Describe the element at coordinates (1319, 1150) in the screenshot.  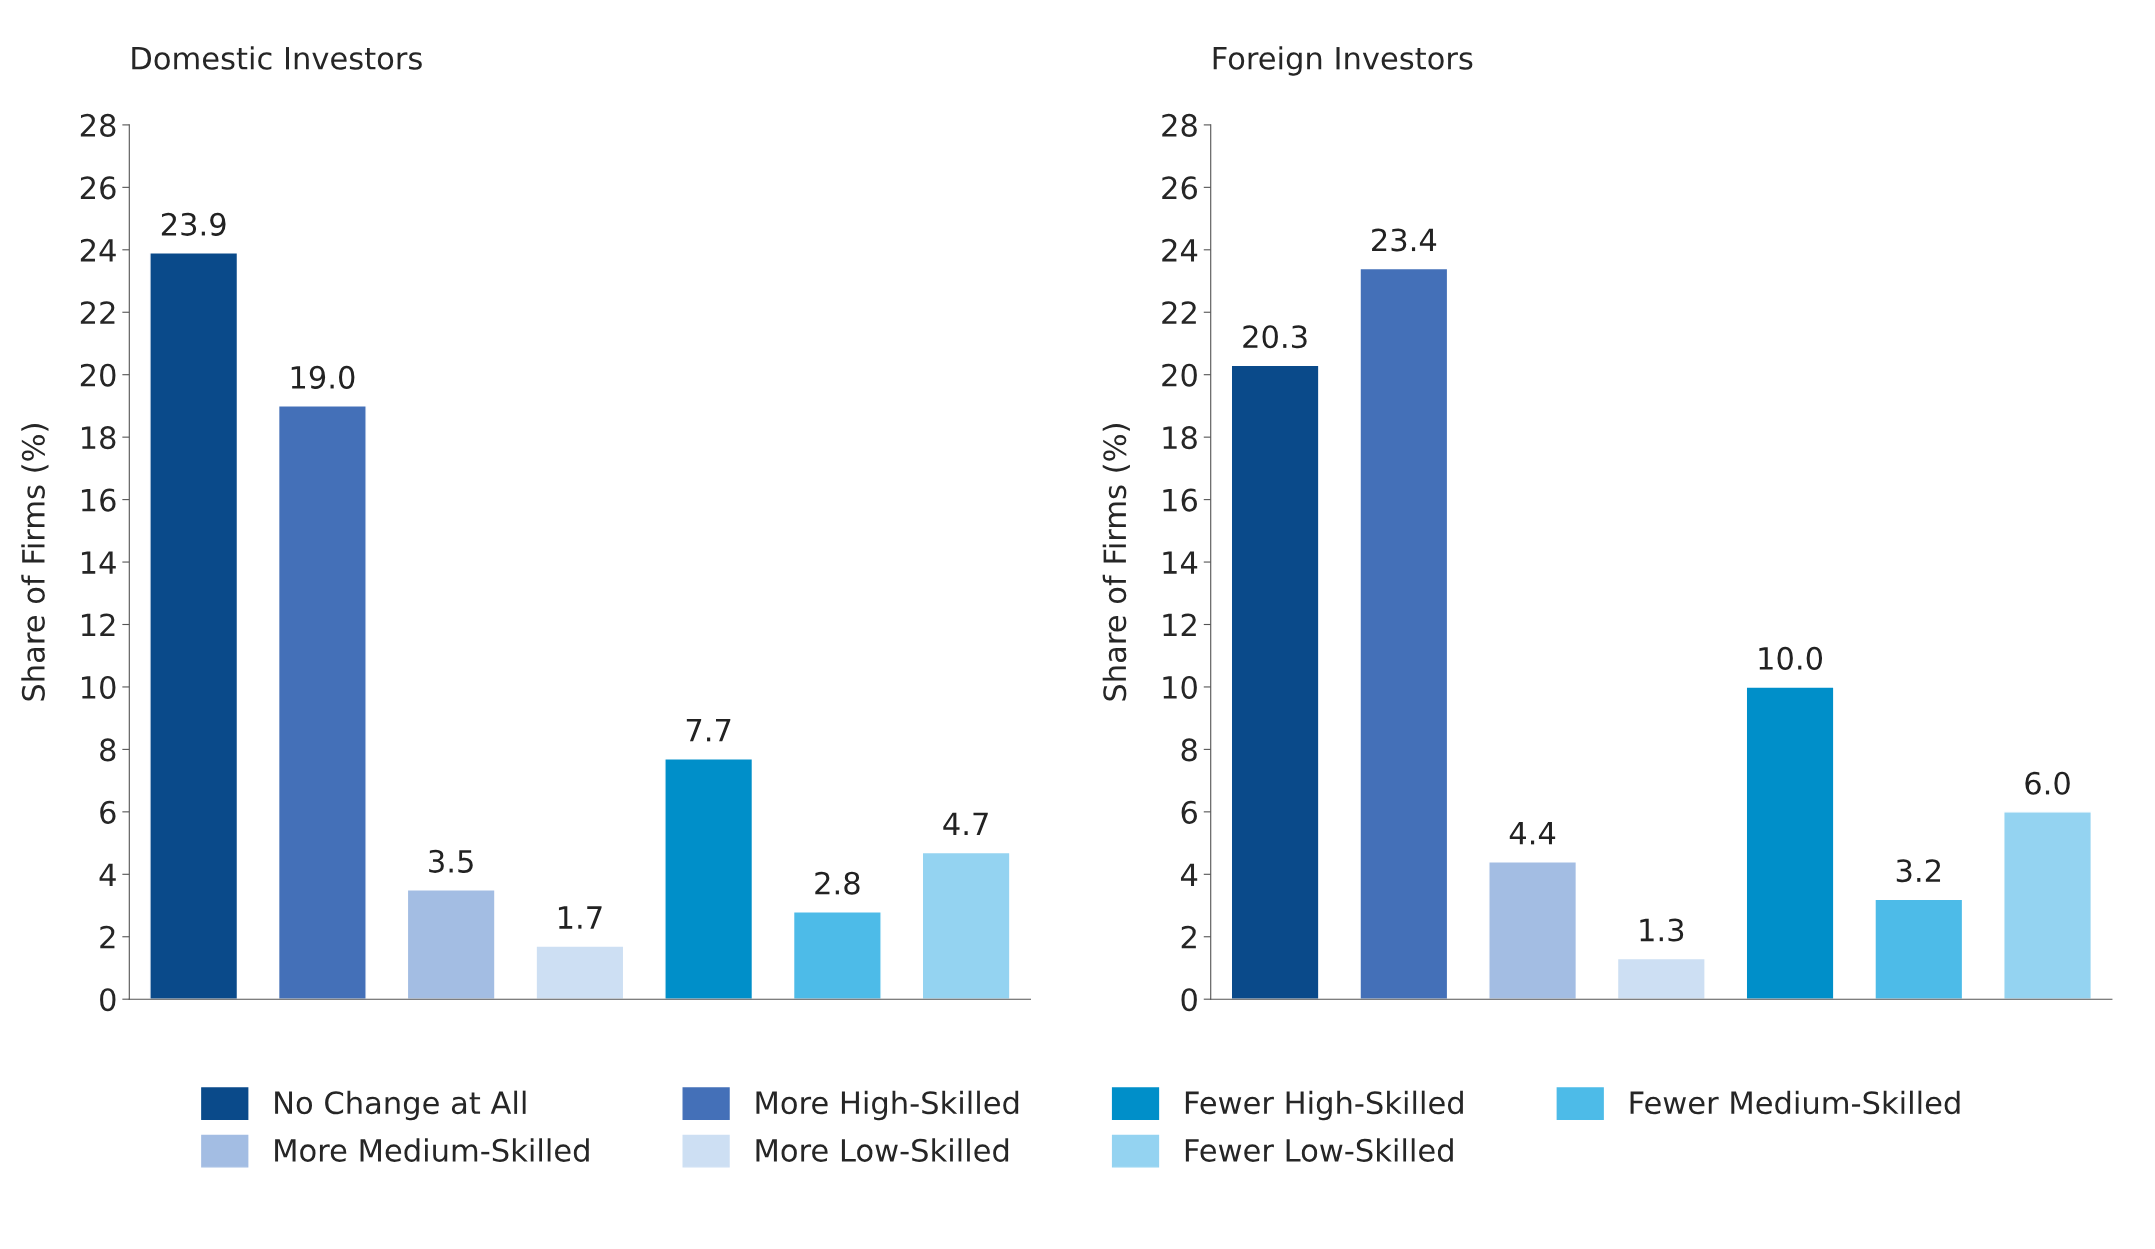
I see `legend-label: Fewer Low-Skilled` at that location.